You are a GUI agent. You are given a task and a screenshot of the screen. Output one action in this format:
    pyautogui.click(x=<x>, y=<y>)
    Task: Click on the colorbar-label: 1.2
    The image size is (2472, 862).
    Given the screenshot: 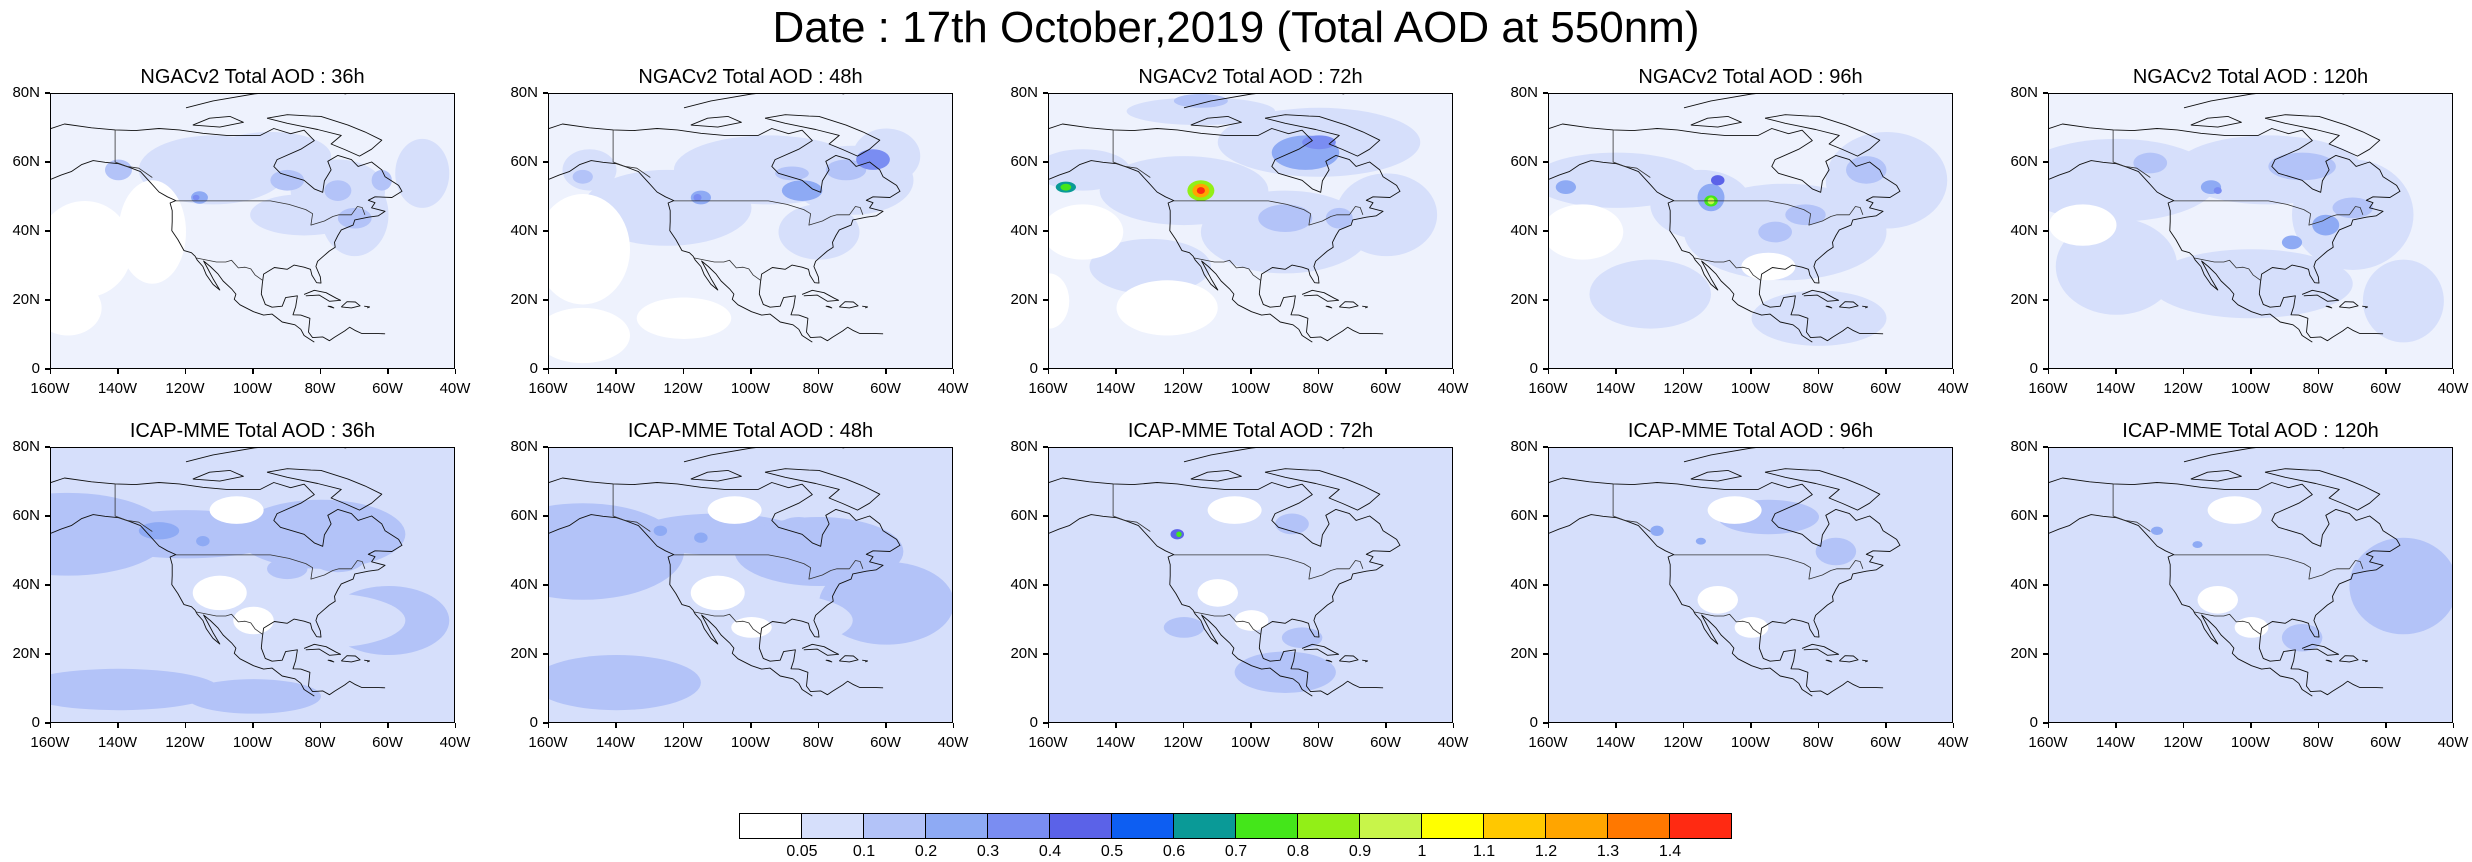 What is the action you would take?
    pyautogui.click(x=1546, y=851)
    